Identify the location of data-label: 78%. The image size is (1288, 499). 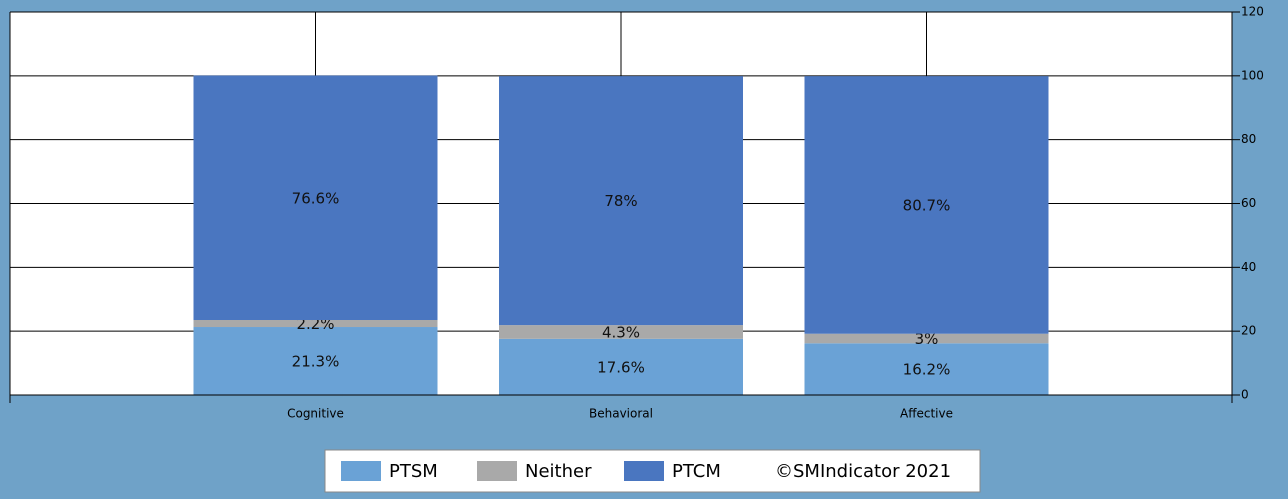
(620, 201).